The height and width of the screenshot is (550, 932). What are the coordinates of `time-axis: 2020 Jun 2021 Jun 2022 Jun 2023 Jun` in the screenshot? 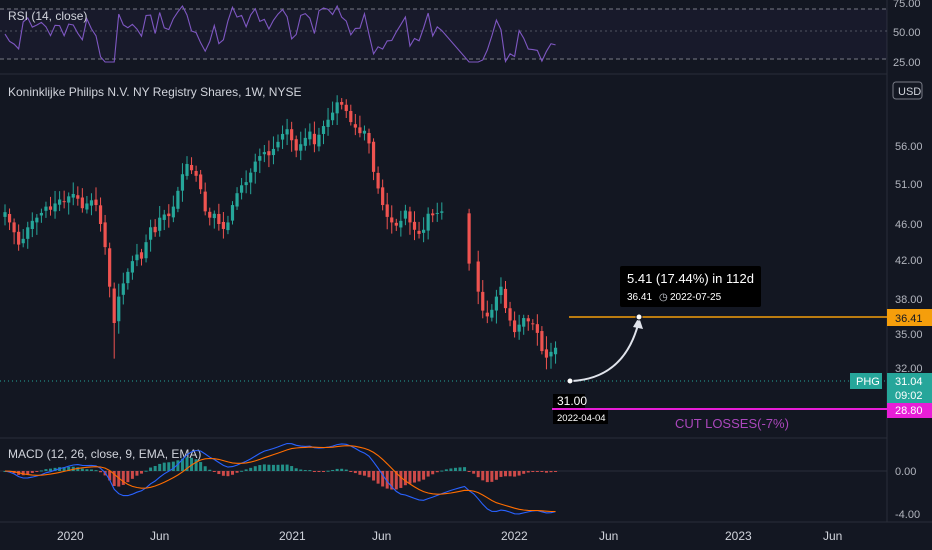 It's located at (449, 536).